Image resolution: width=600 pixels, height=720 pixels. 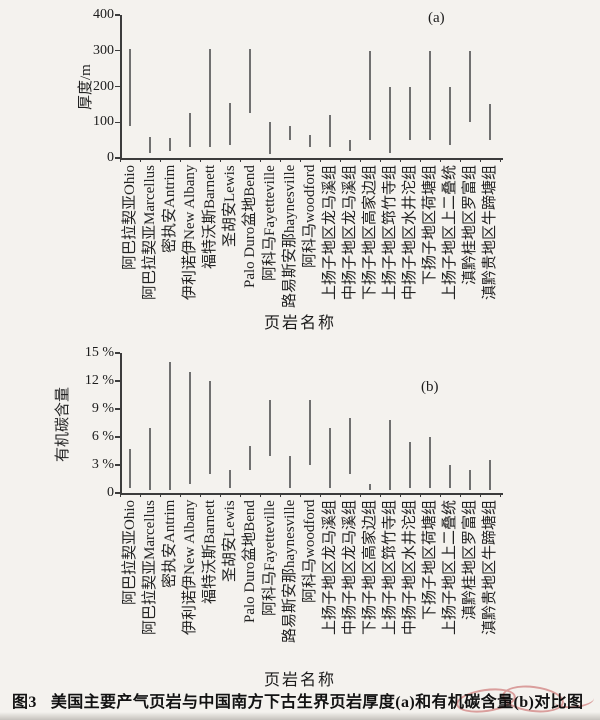 I want to click on category-label: 上扬子地区龙马溪组, so click(x=330, y=567).